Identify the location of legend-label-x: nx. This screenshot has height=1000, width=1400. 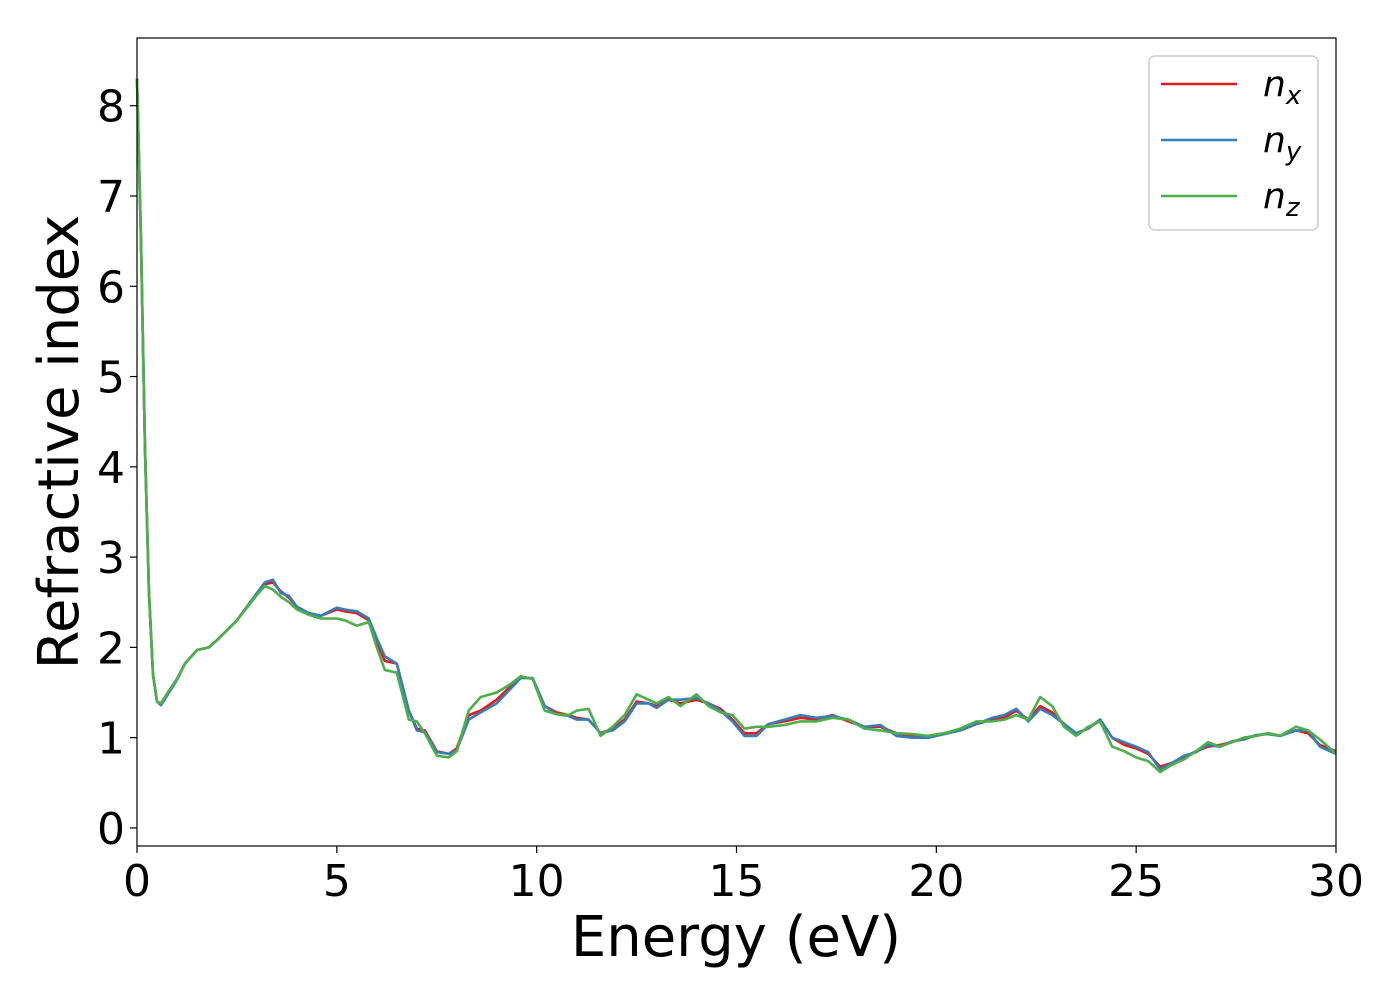
(1282, 87).